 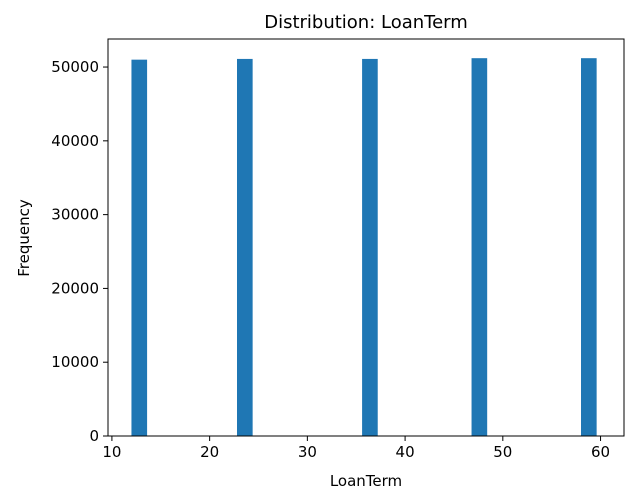 I want to click on y-tick-label: 40000, so click(x=75, y=141).